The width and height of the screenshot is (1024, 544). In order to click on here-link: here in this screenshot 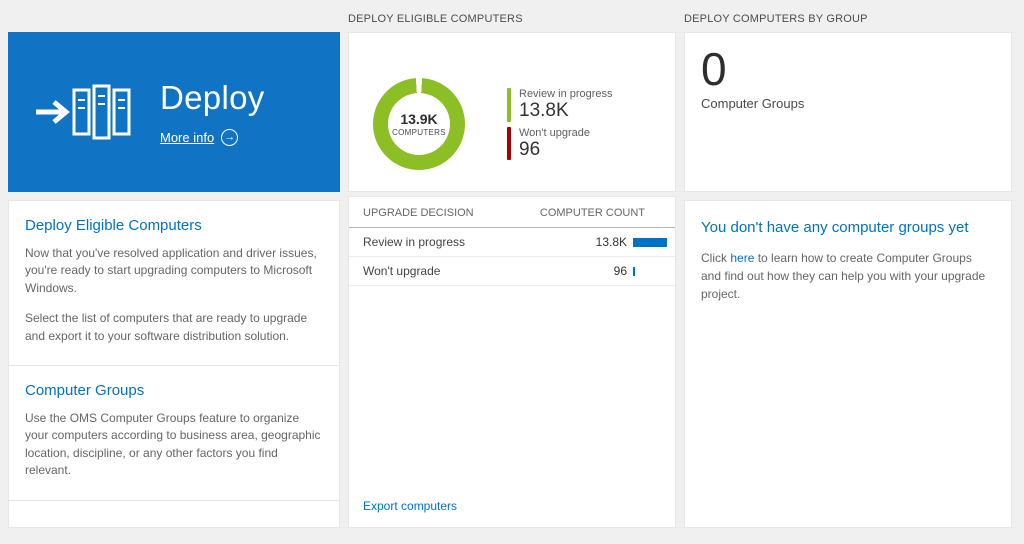, I will do `click(742, 258)`.